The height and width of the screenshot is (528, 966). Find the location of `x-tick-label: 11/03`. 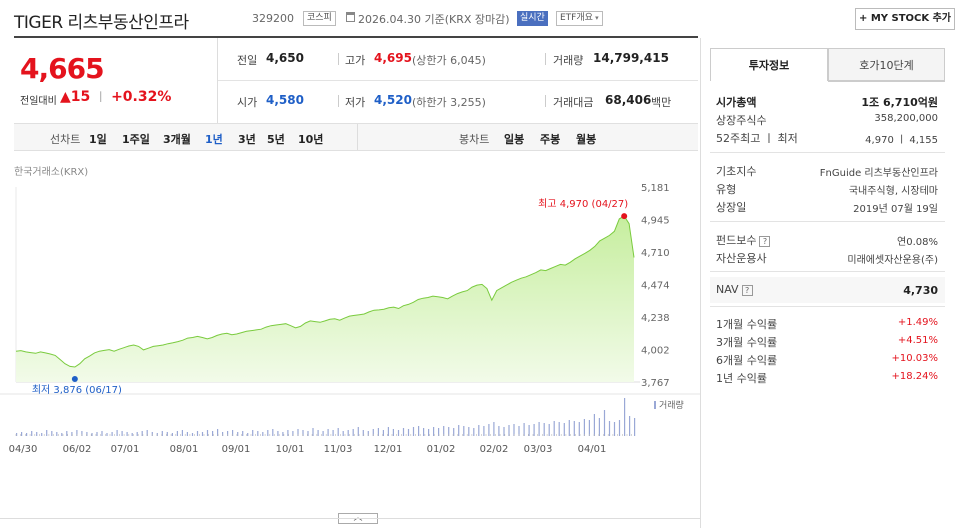

x-tick-label: 11/03 is located at coordinates (338, 449).